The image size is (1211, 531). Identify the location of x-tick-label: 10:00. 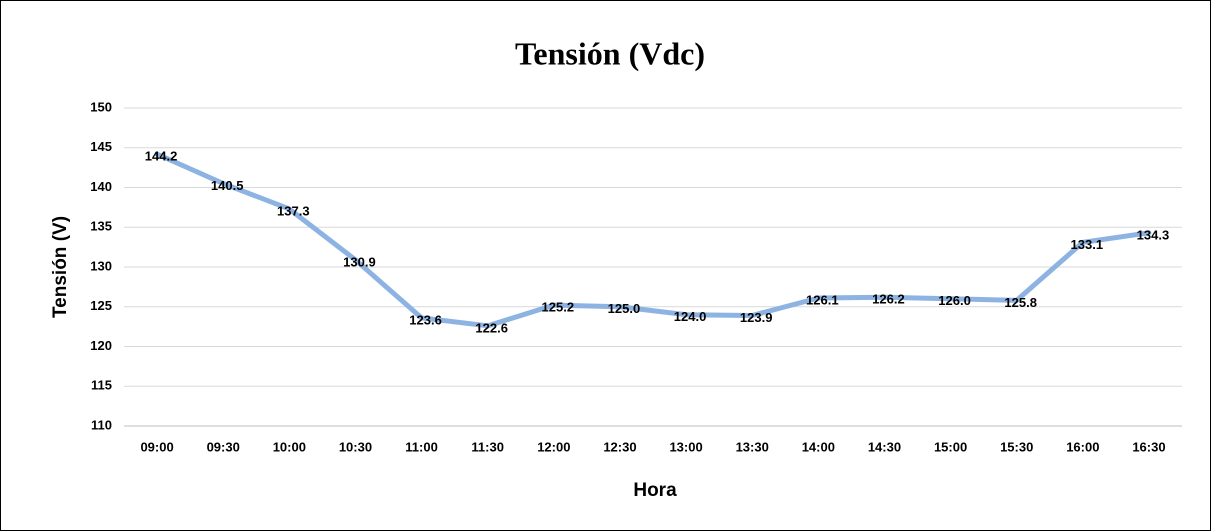
(289, 446).